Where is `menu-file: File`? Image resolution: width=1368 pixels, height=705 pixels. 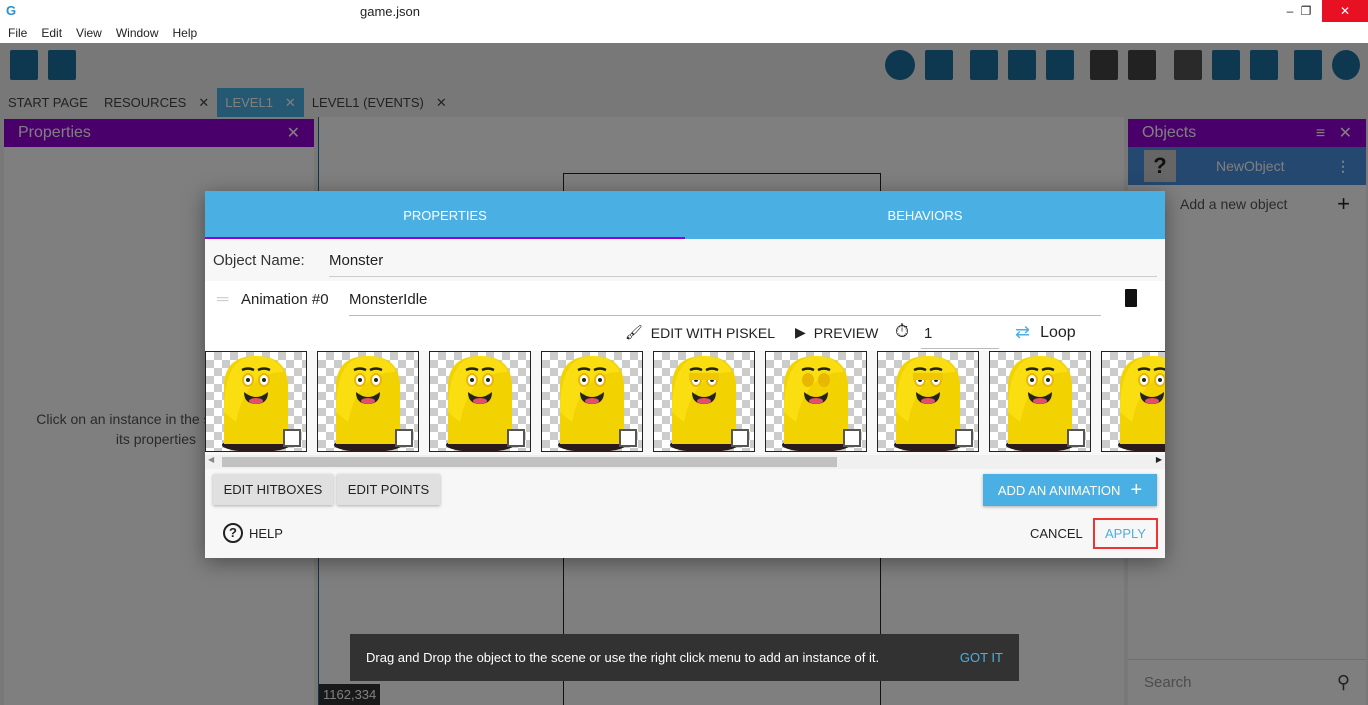 menu-file: File is located at coordinates (18, 32).